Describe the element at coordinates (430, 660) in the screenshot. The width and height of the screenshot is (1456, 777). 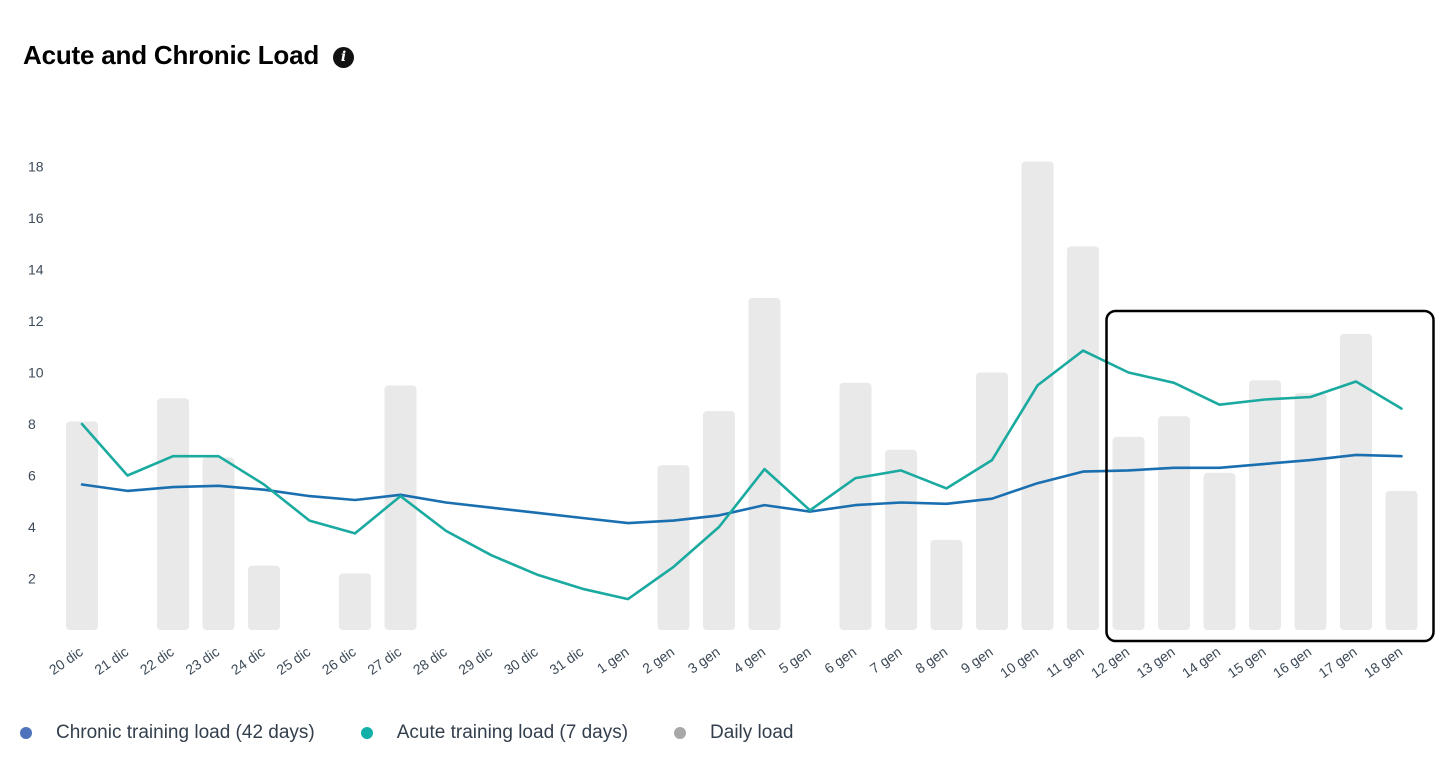
I see `x-tick-label: 28 dic` at that location.